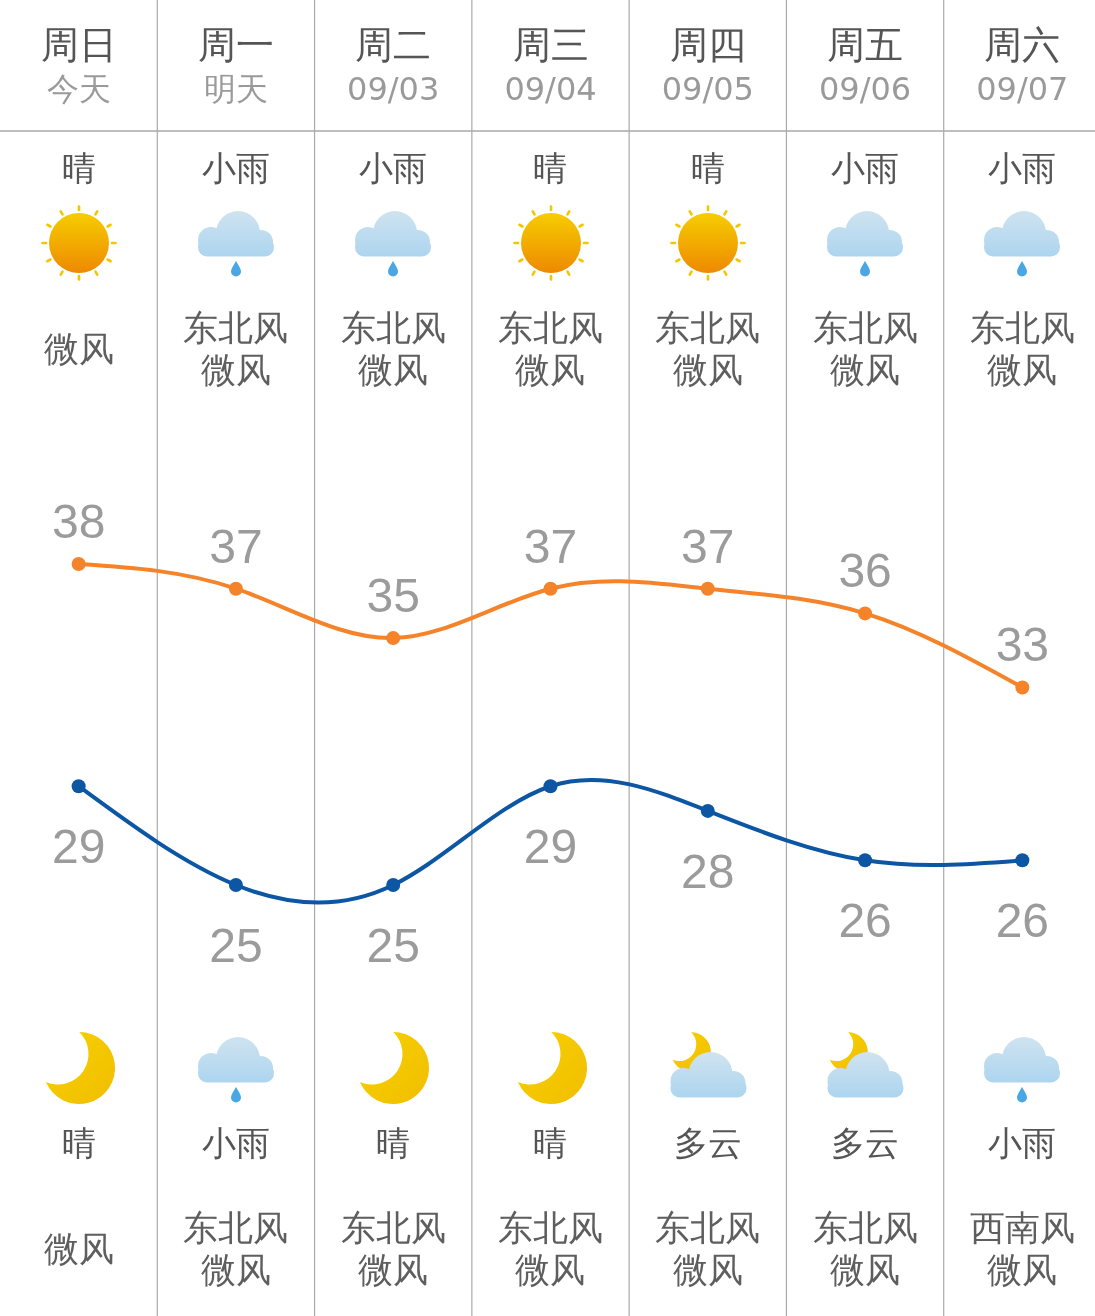 Image resolution: width=1095 pixels, height=1316 pixels. Describe the element at coordinates (865, 45) in the screenshot. I see `x-tick-label: 周五` at that location.